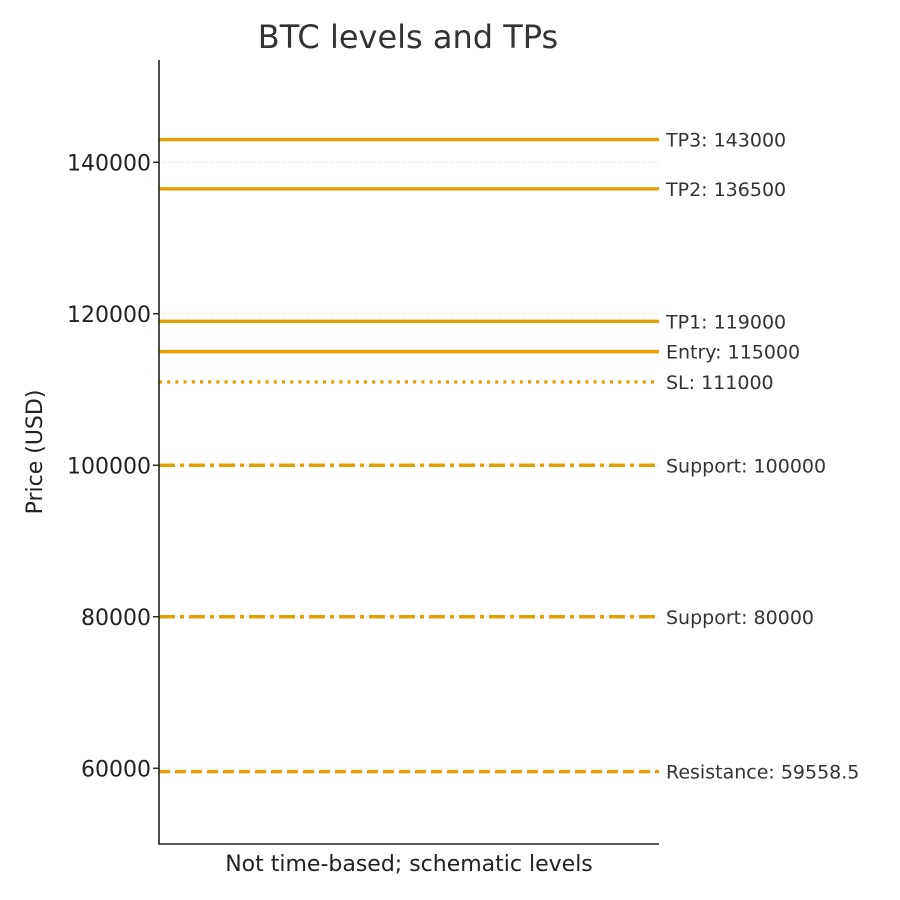 The width and height of the screenshot is (900, 900). I want to click on level-label: Resistance: 59558.5, so click(762, 773).